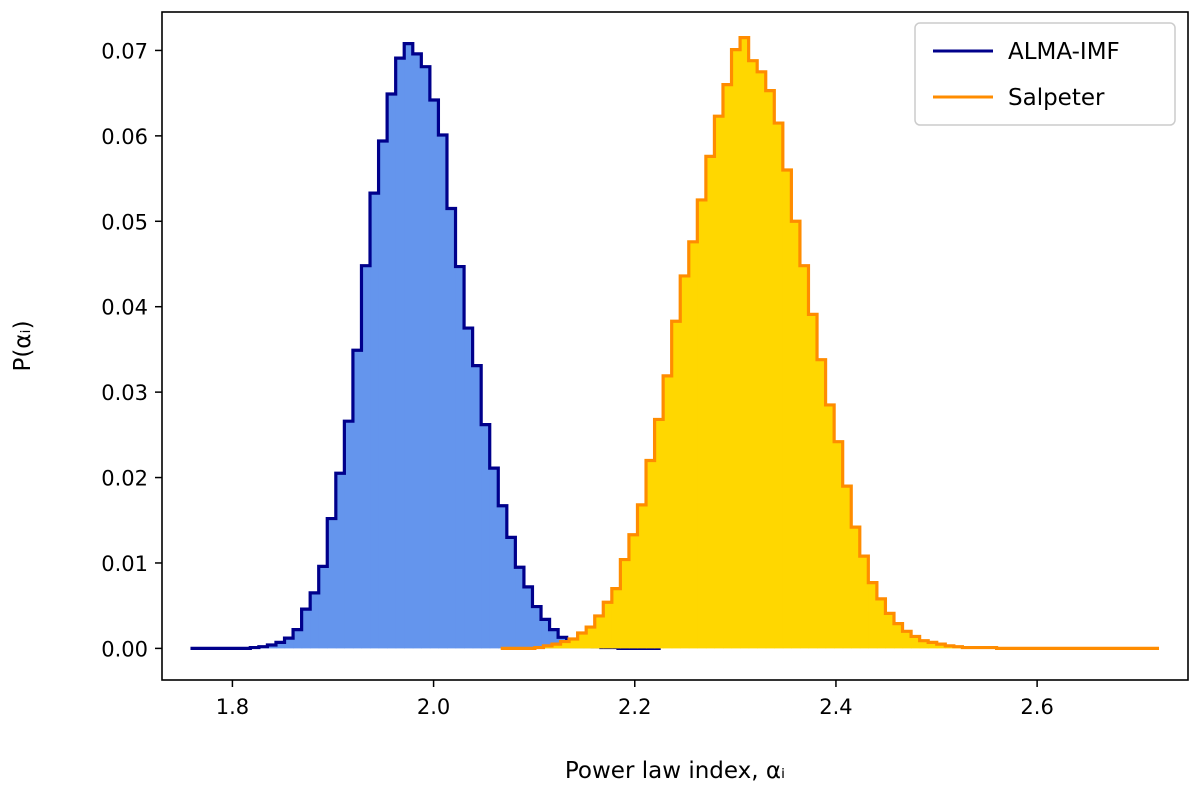 This screenshot has height=796, width=1200. Describe the element at coordinates (1056, 98) in the screenshot. I see `legend-label-salpeter: Salpeter` at that location.